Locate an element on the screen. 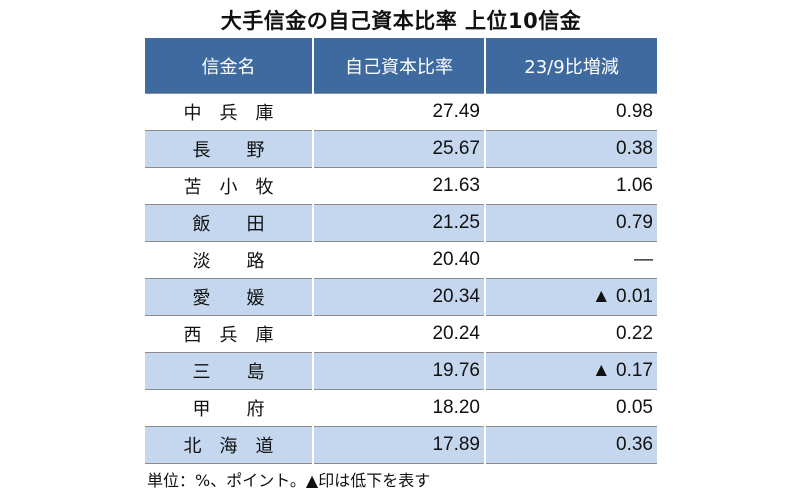 The width and height of the screenshot is (800, 500). table-row: 淡 路 20.40 ― is located at coordinates (401, 260).